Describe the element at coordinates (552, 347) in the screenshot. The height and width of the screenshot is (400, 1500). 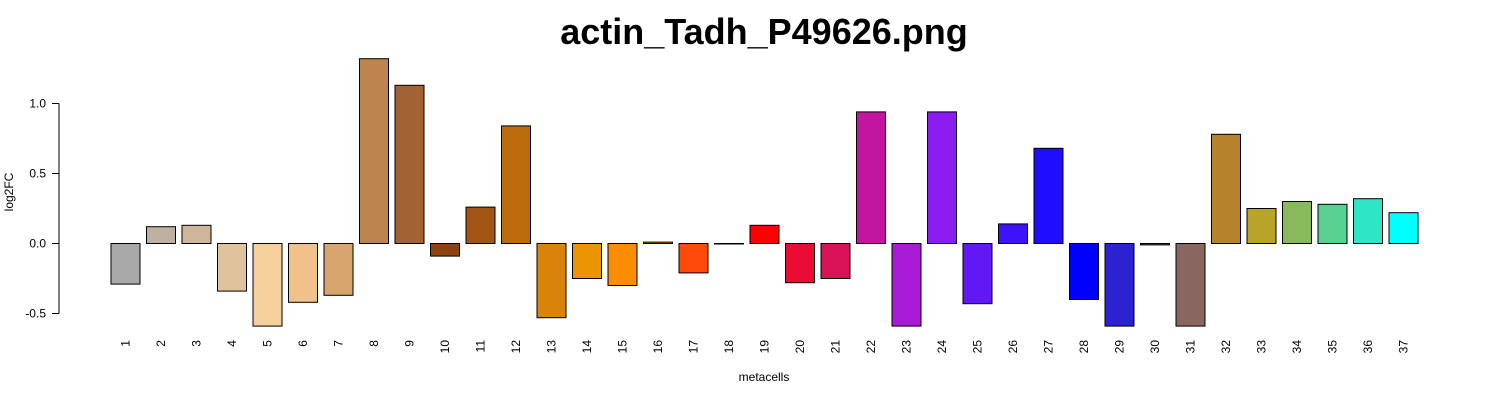
I see `x-tick-label: 13` at that location.